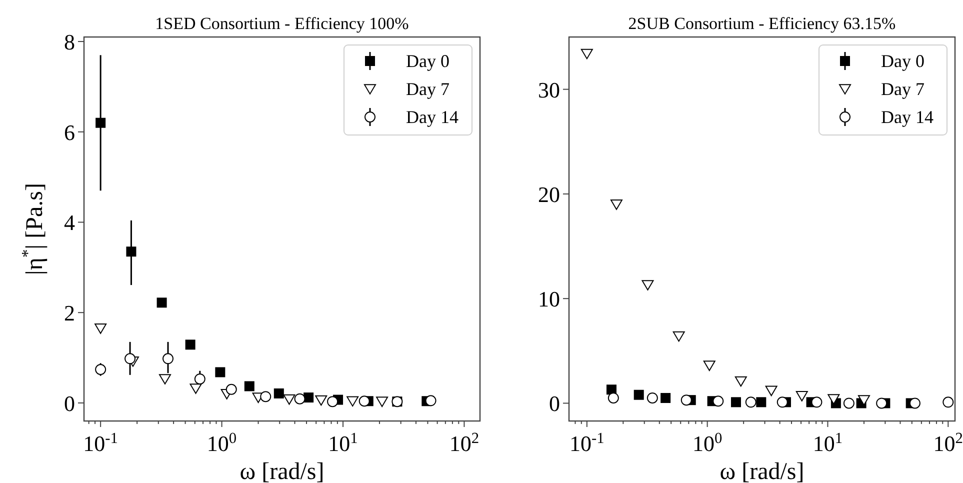 This screenshot has width=963, height=483. I want to click on y-tick-label: 8, so click(69, 42).